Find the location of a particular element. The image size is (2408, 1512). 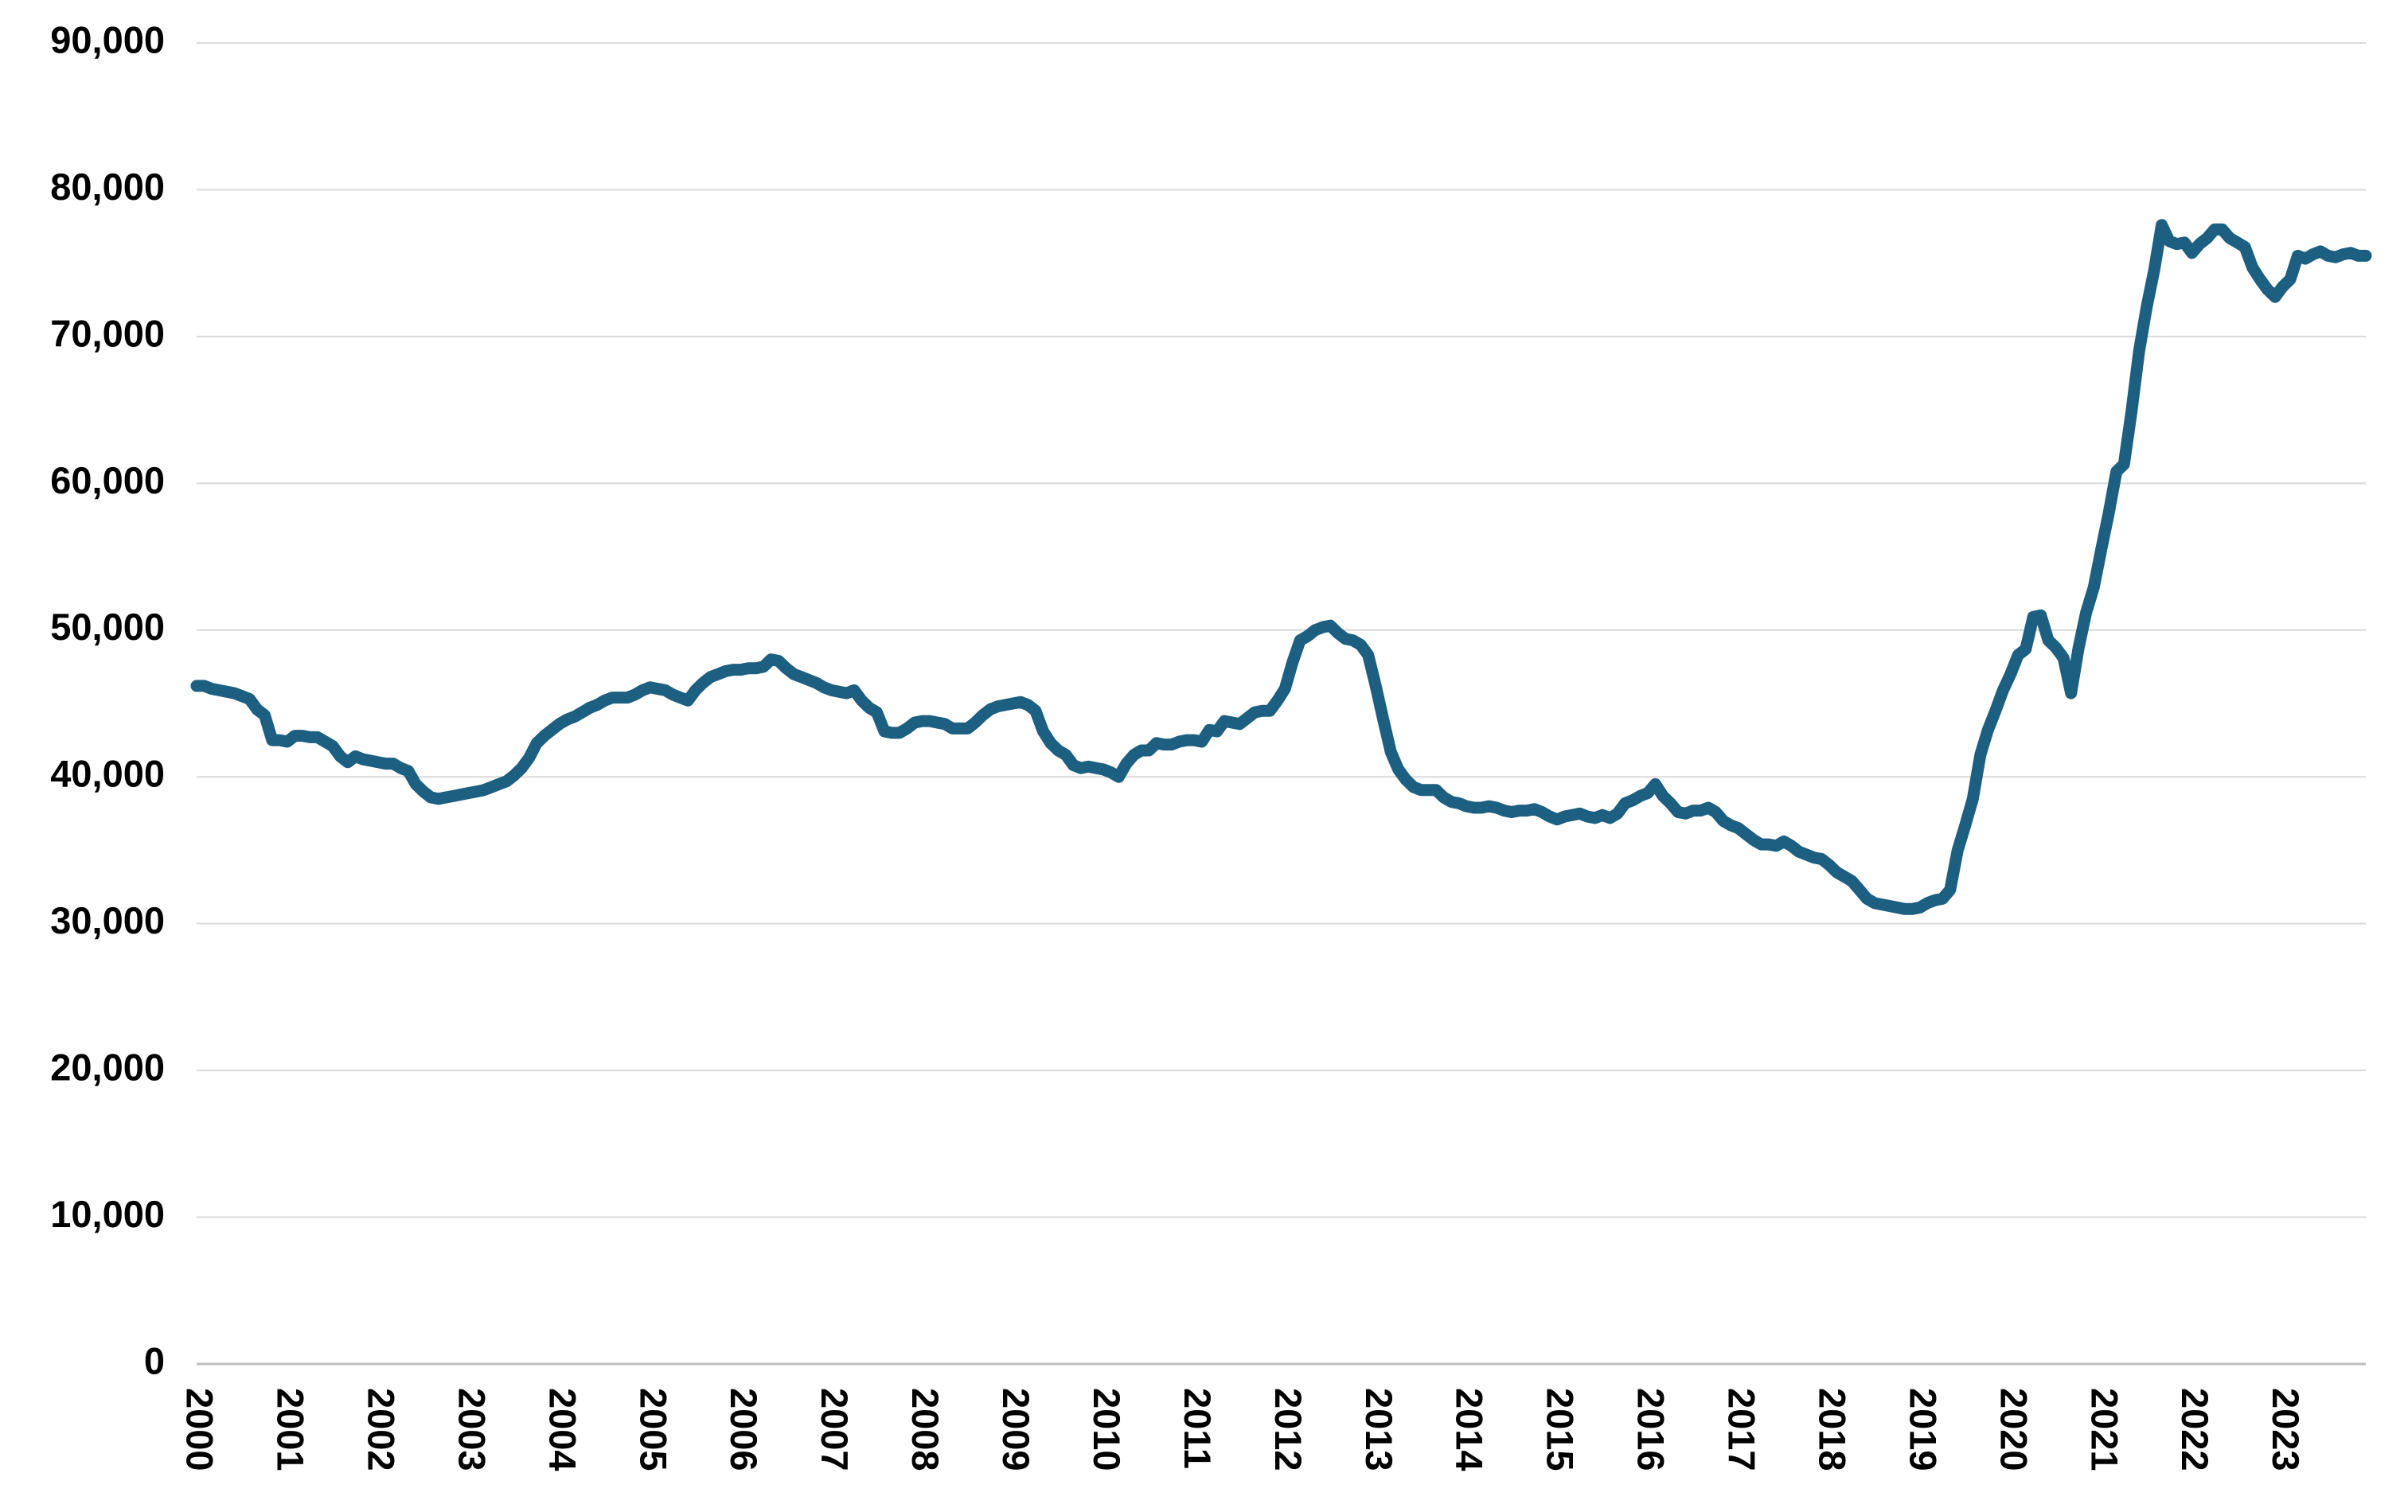

y-tick-label: 80,000 is located at coordinates (107, 187).